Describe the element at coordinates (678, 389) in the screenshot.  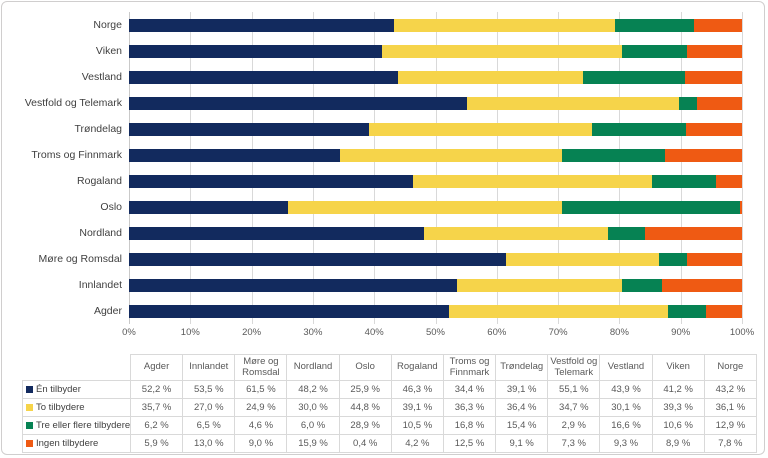
I see `value-cell: 41,2 %` at that location.